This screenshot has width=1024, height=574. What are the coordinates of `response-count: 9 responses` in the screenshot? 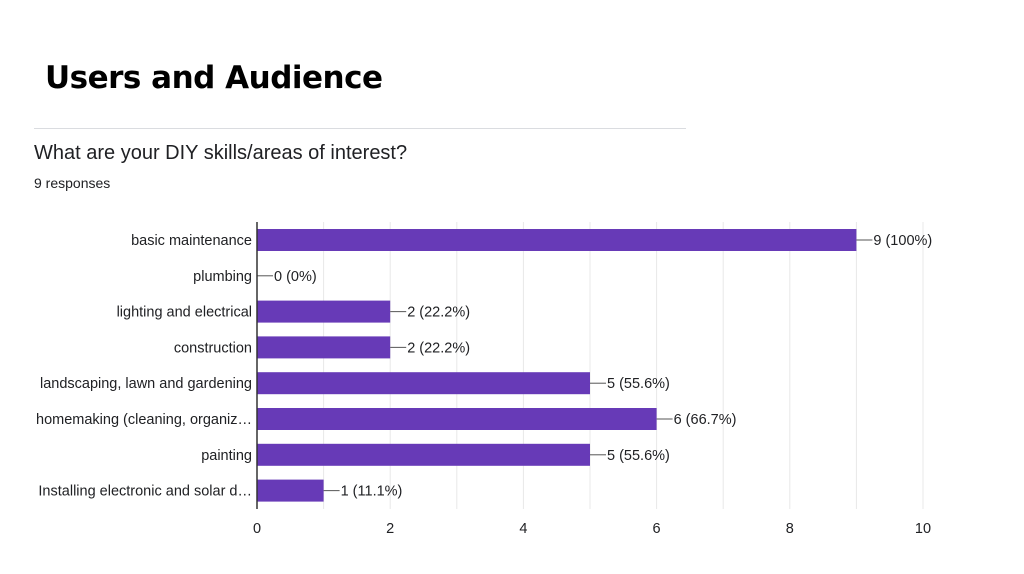 It's located at (72, 183).